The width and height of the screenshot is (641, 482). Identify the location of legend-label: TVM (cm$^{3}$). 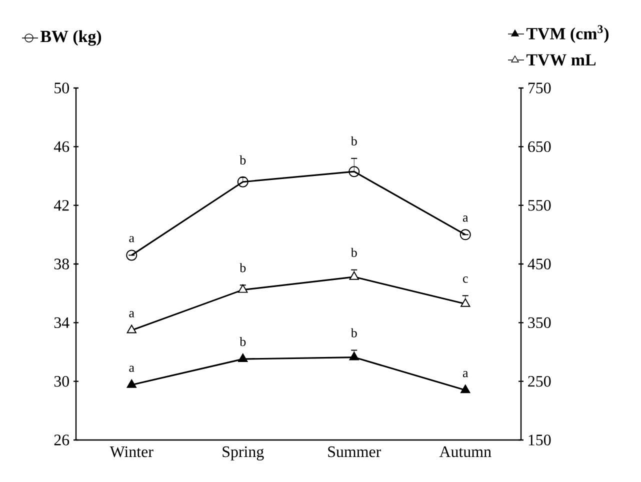
(567, 34).